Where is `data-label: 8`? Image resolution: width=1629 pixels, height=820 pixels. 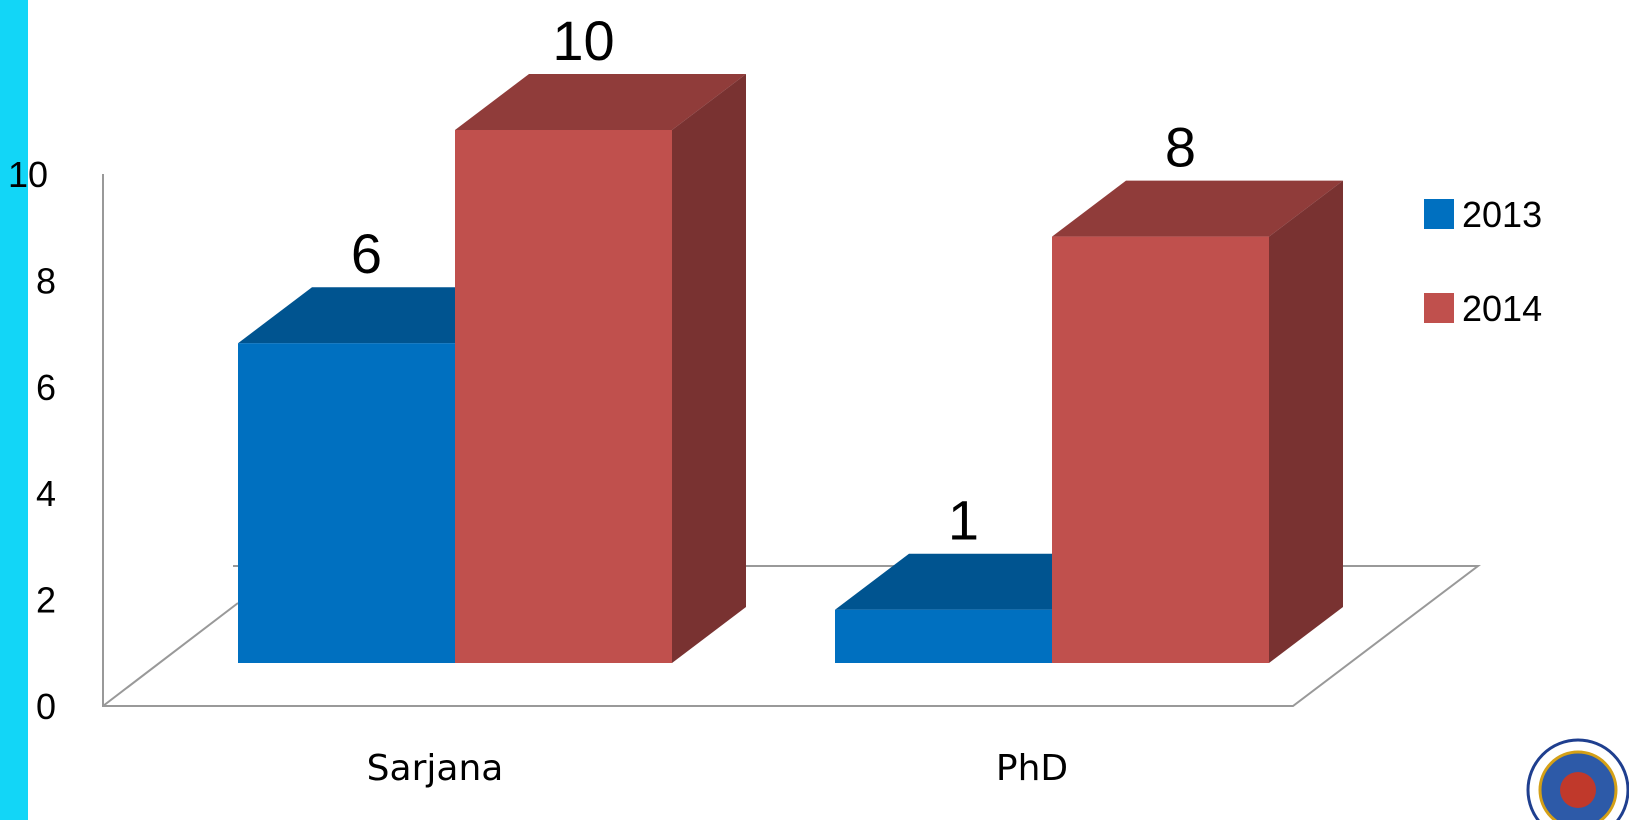
data-label: 8 is located at coordinates (1180, 147).